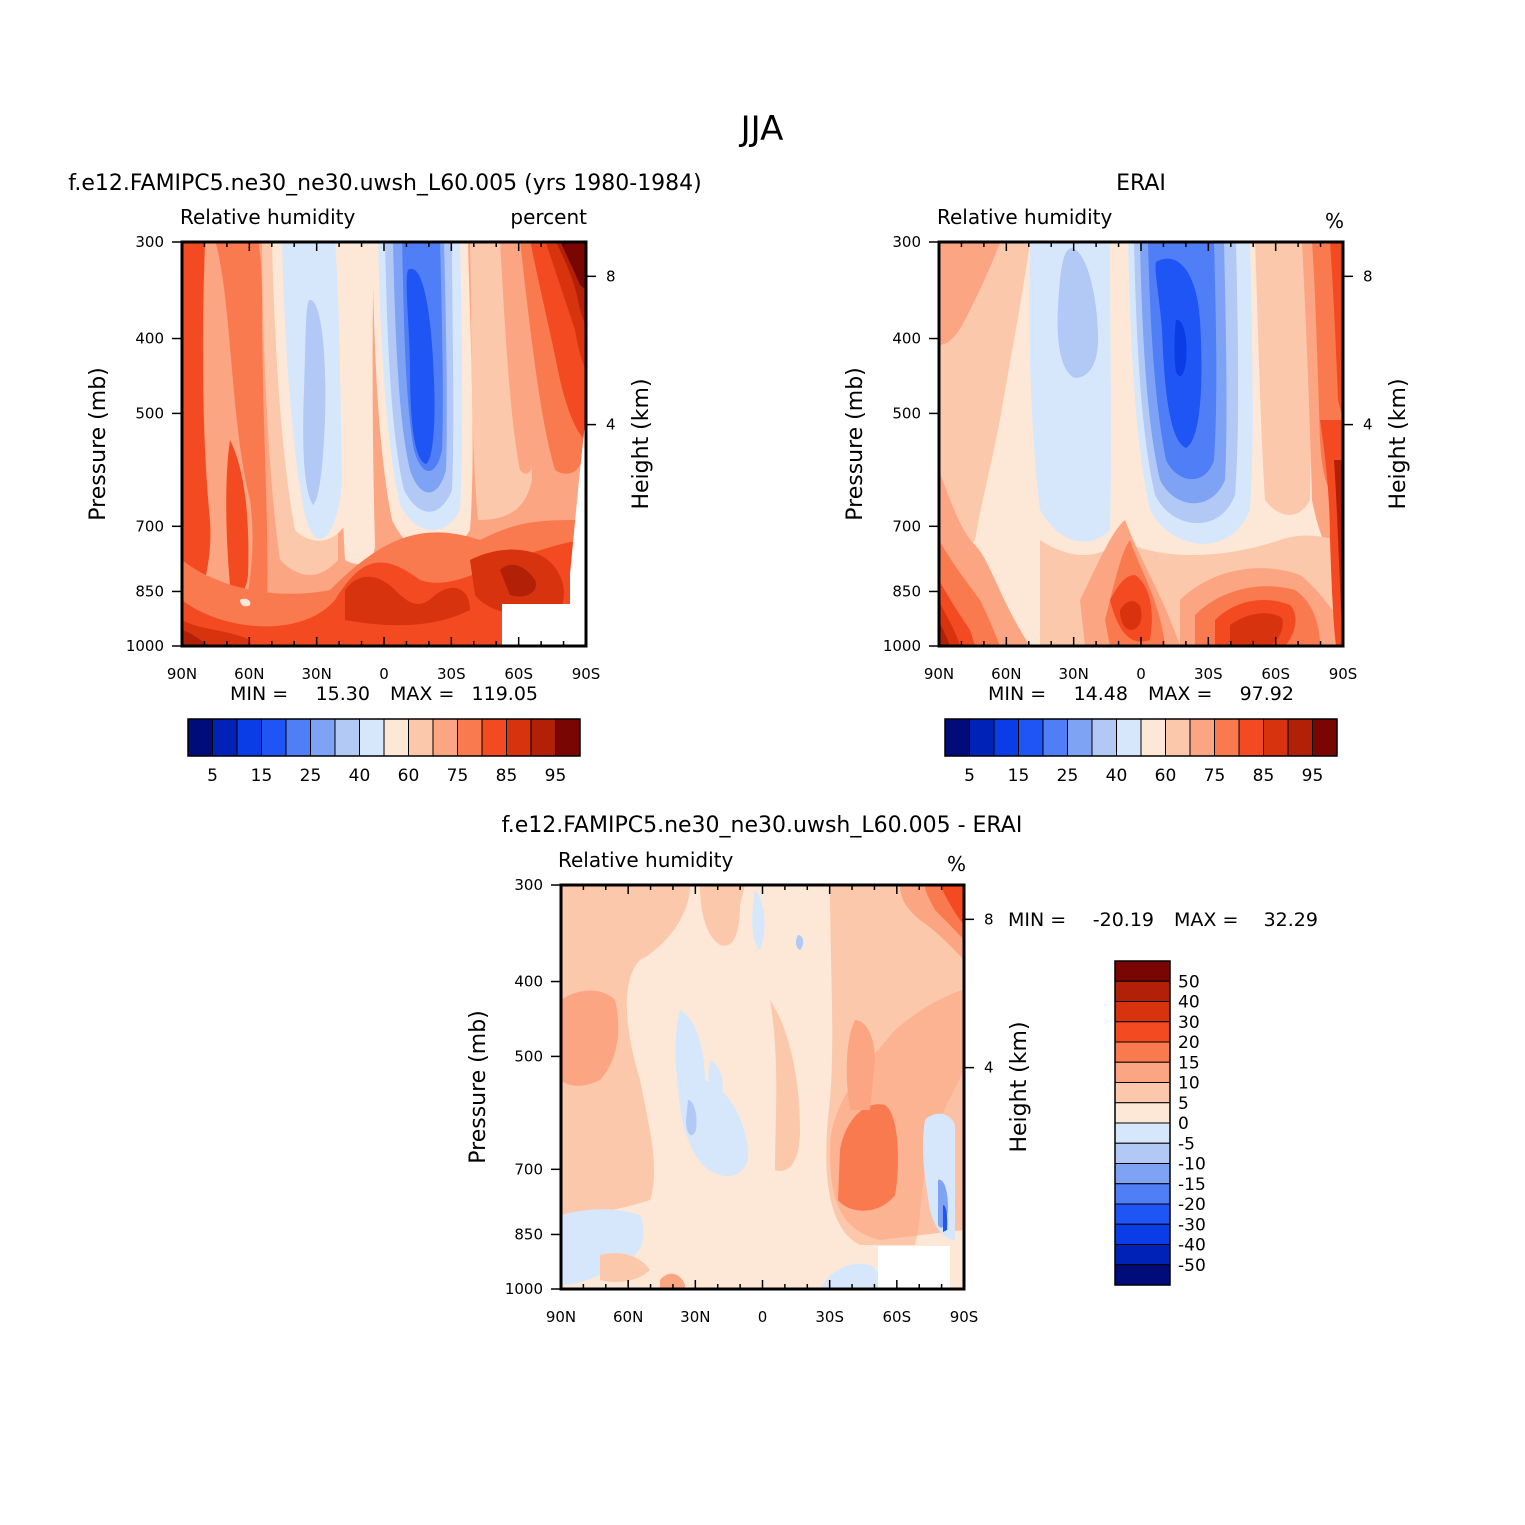 The width and height of the screenshot is (1525, 1525). What do you see at coordinates (1192, 1246) in the screenshot?
I see `colorbar-label: -40` at bounding box center [1192, 1246].